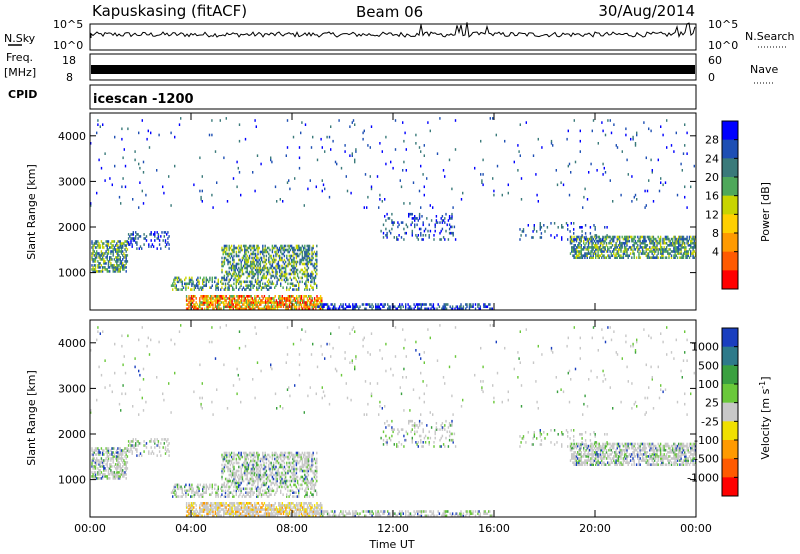 The width and height of the screenshot is (800, 554). I want to click on beam-label: Beam 06, so click(389, 12).